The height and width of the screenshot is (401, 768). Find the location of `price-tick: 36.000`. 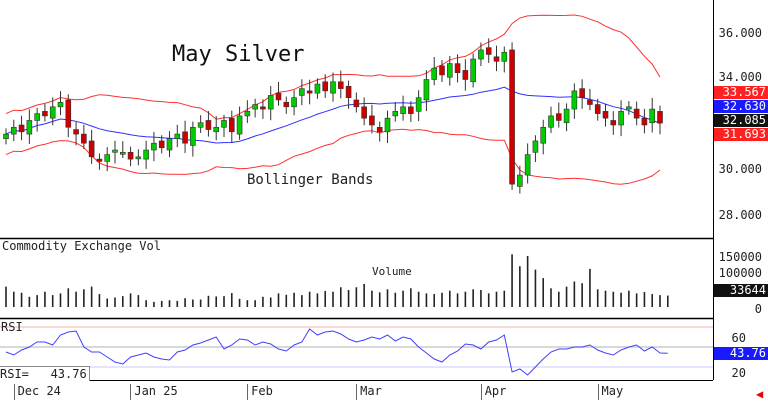

price-tick: 36.000 is located at coordinates (740, 33).